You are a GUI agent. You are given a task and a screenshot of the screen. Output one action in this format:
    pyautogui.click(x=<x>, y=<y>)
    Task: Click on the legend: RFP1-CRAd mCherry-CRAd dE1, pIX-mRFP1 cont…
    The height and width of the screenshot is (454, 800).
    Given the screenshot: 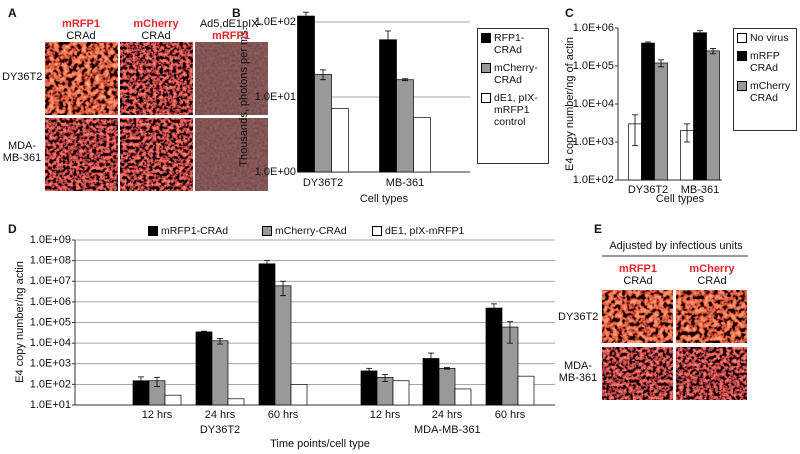 What is the action you would take?
    pyautogui.click(x=513, y=96)
    